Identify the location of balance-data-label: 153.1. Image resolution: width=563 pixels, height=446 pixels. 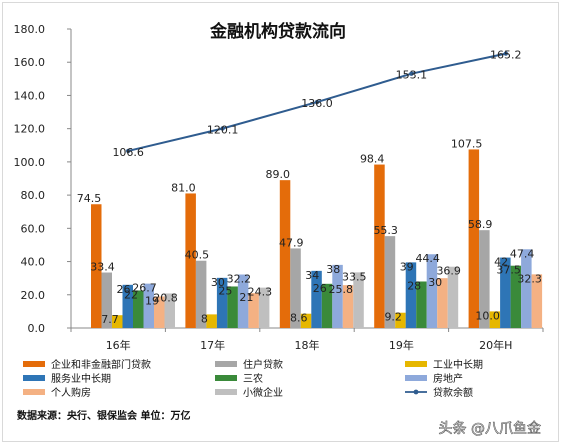
(412, 75).